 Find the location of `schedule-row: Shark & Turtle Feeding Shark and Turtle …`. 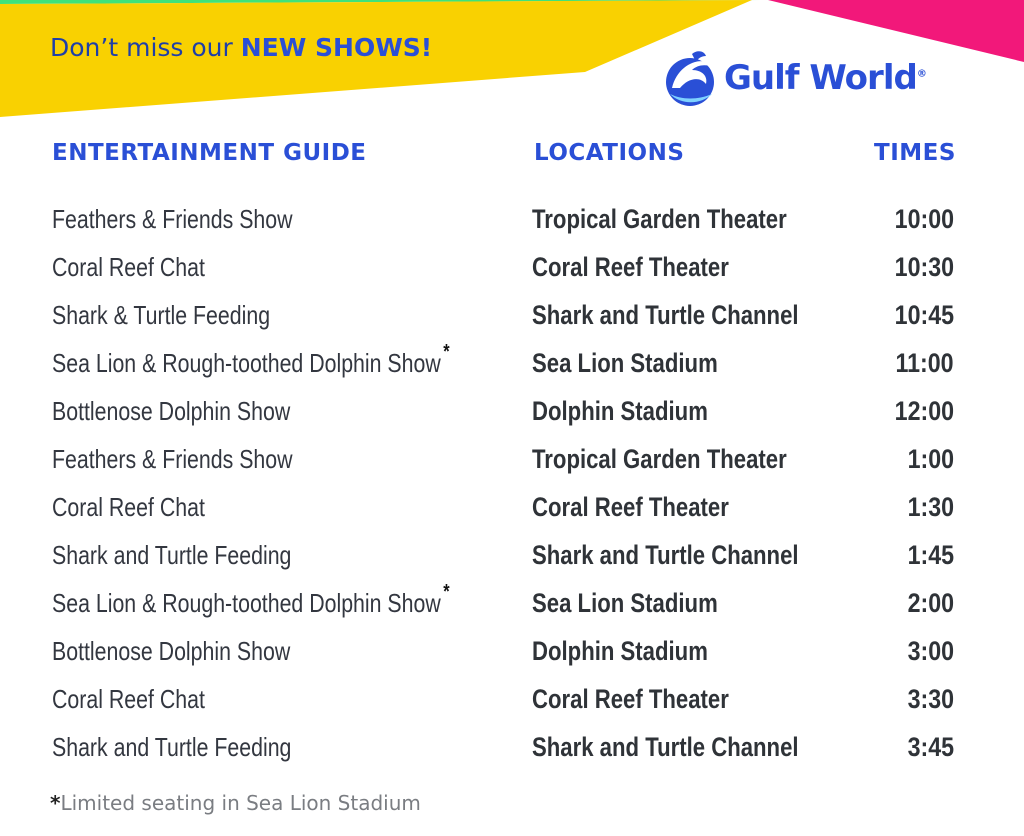

schedule-row: Shark & Turtle Feeding Shark and Turtle … is located at coordinates (512, 320).